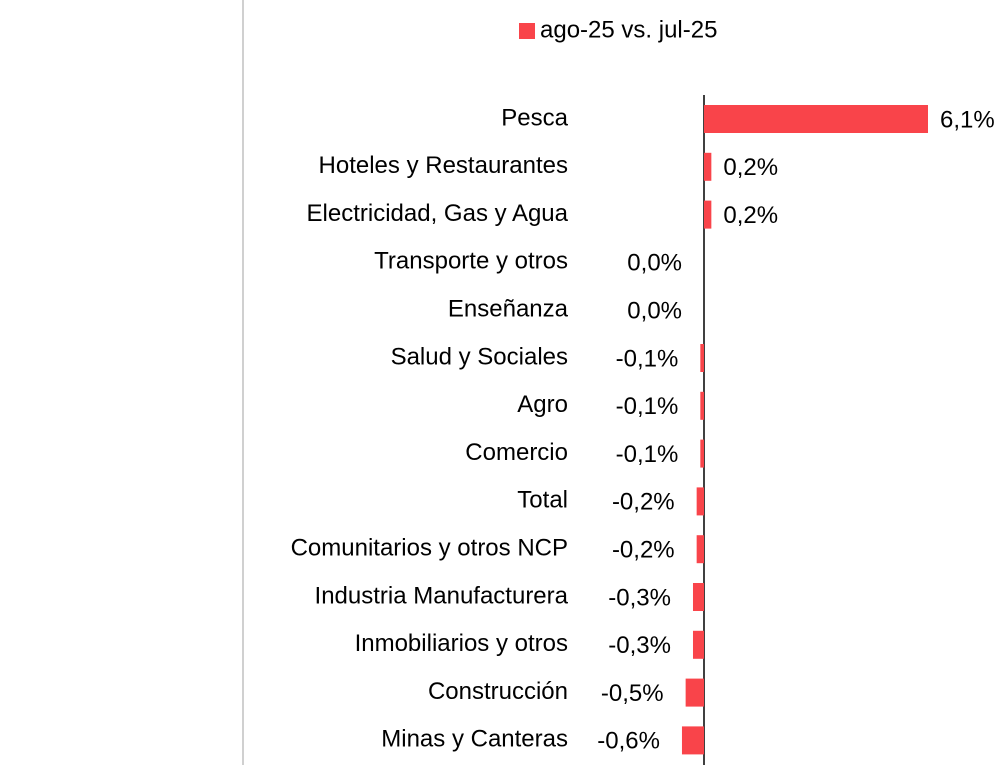  I want to click on category-label: Enseñanza, so click(508, 309).